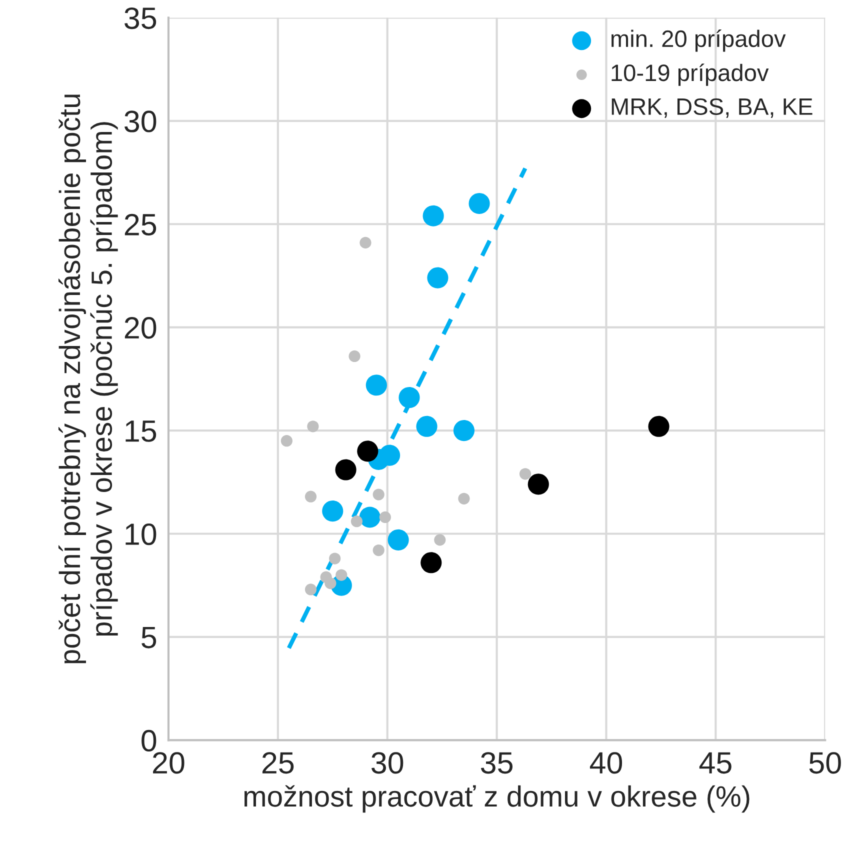 The width and height of the screenshot is (864, 843). Describe the element at coordinates (606, 763) in the screenshot. I see `x-tick-label: 40` at that location.